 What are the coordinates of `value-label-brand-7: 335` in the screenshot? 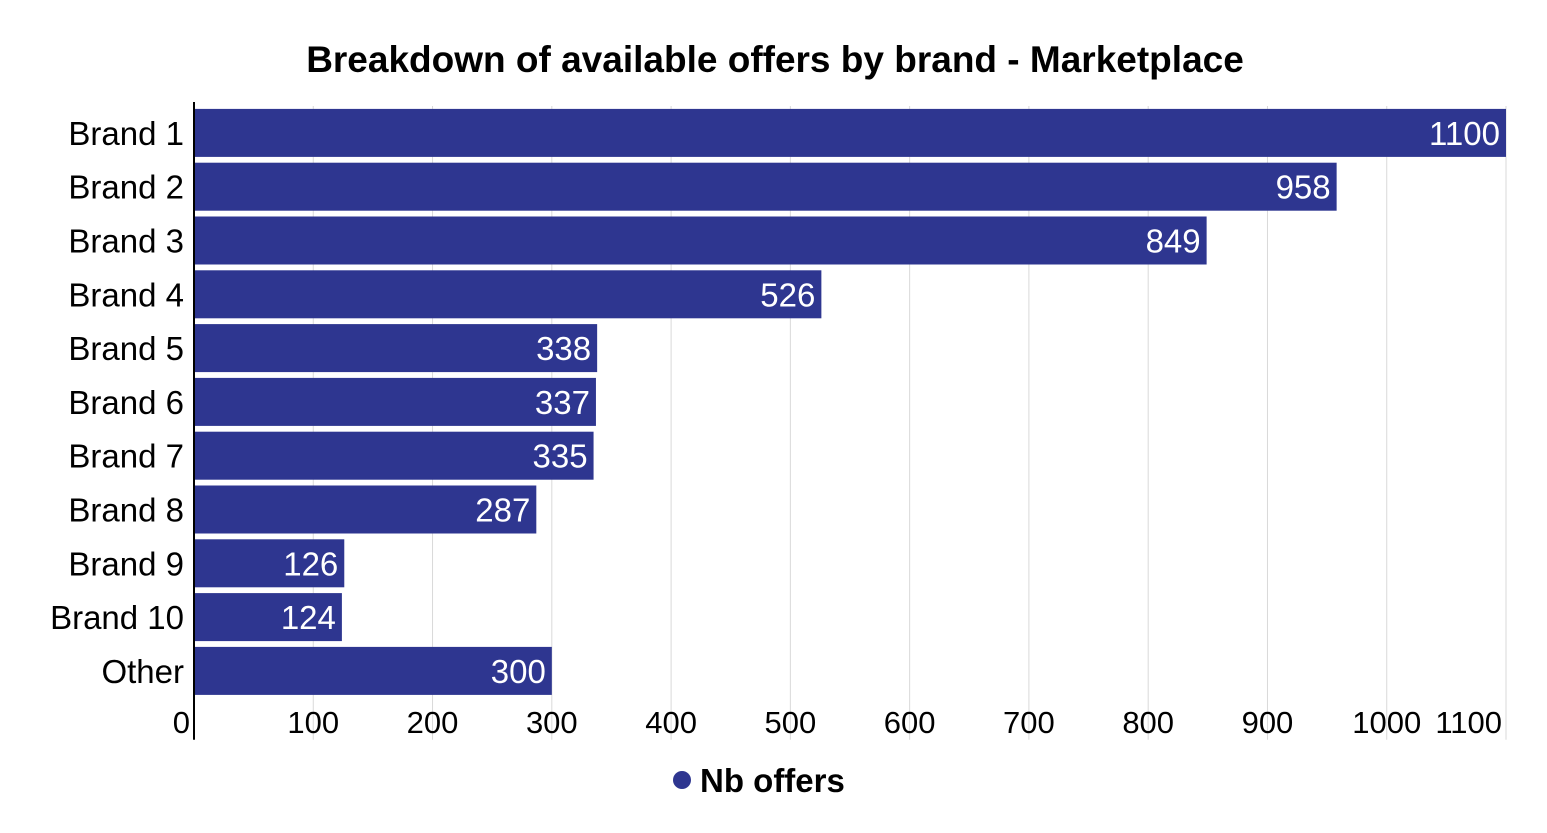 It's located at (560, 456).